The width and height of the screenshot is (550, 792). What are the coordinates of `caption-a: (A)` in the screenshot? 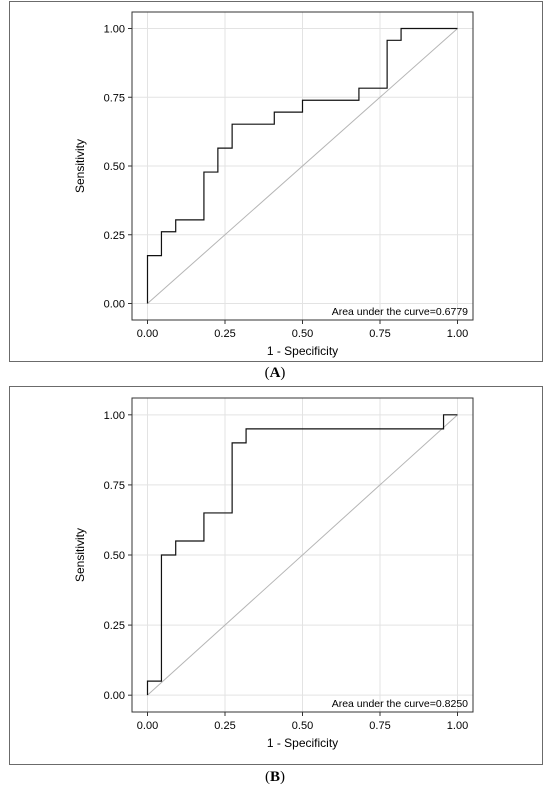 It's located at (275, 373).